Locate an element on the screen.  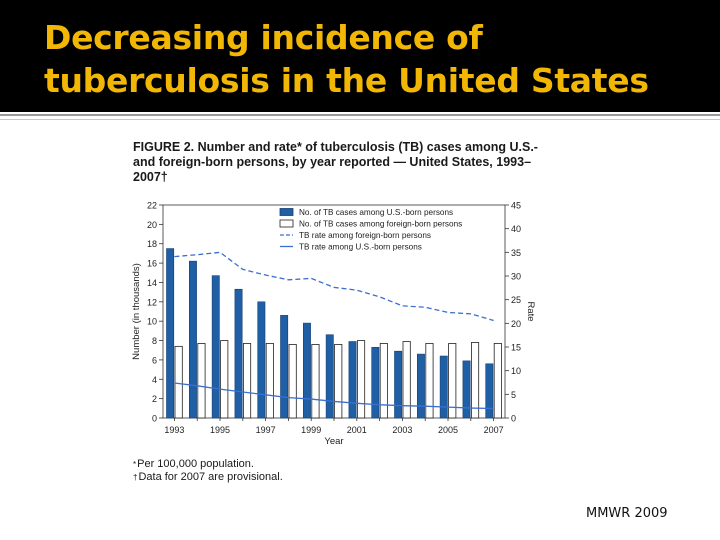
y-left-tick-label: 0 is located at coordinates (154, 419).